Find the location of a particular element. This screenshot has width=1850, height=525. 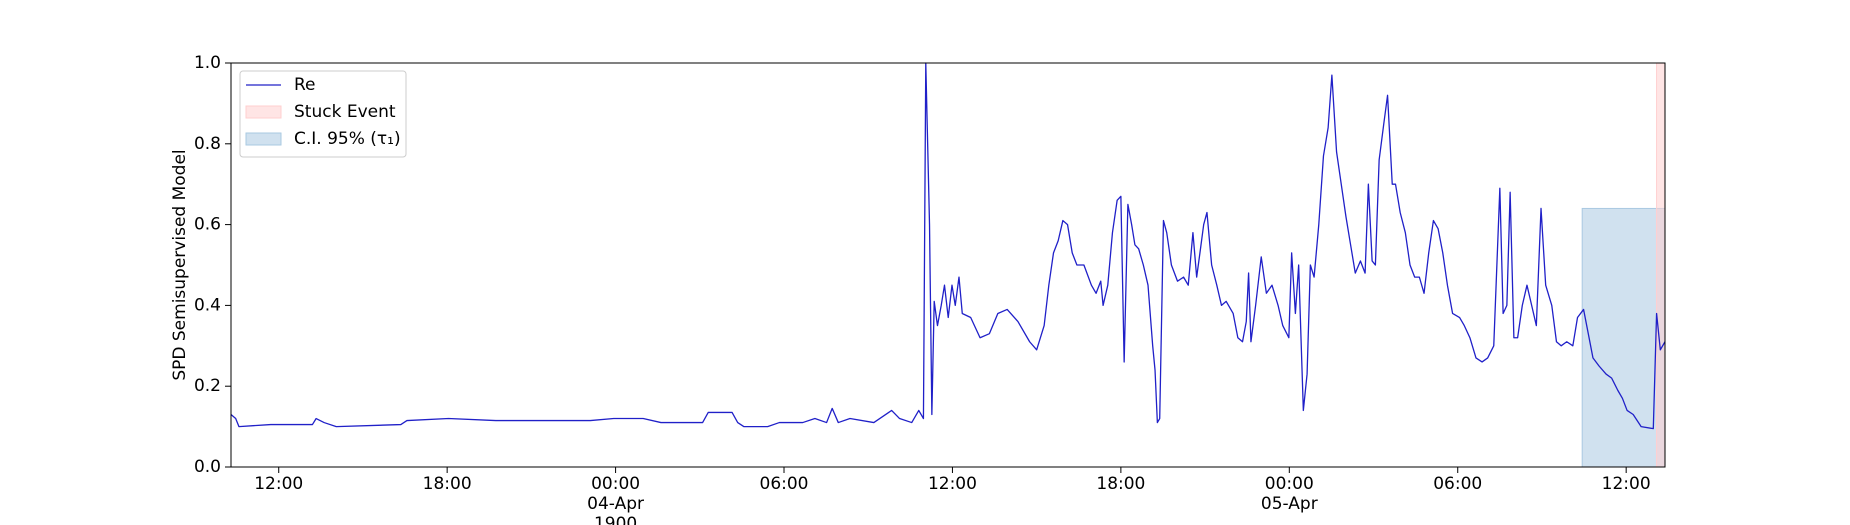

y-tick-label: 0.4 is located at coordinates (207, 305).